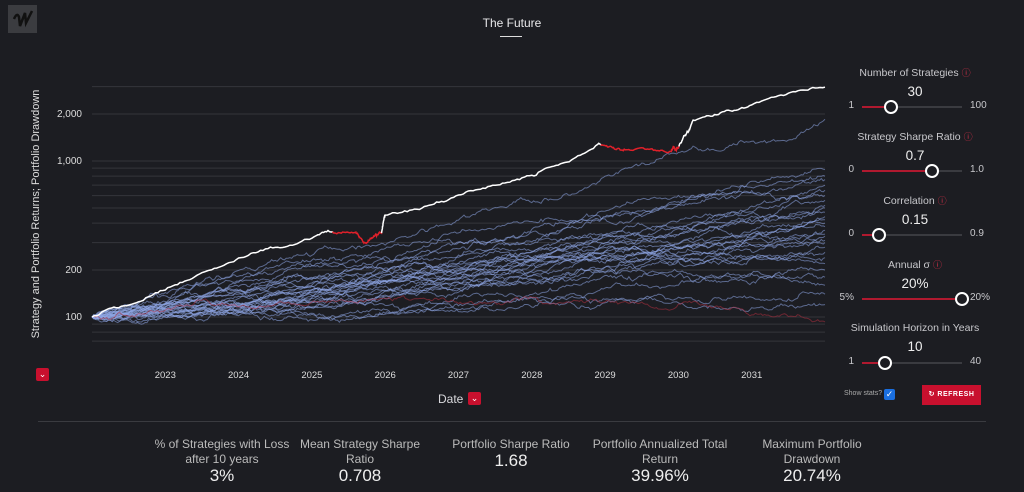 The image size is (1024, 492). I want to click on x-tick-label: 2024, so click(238, 375).